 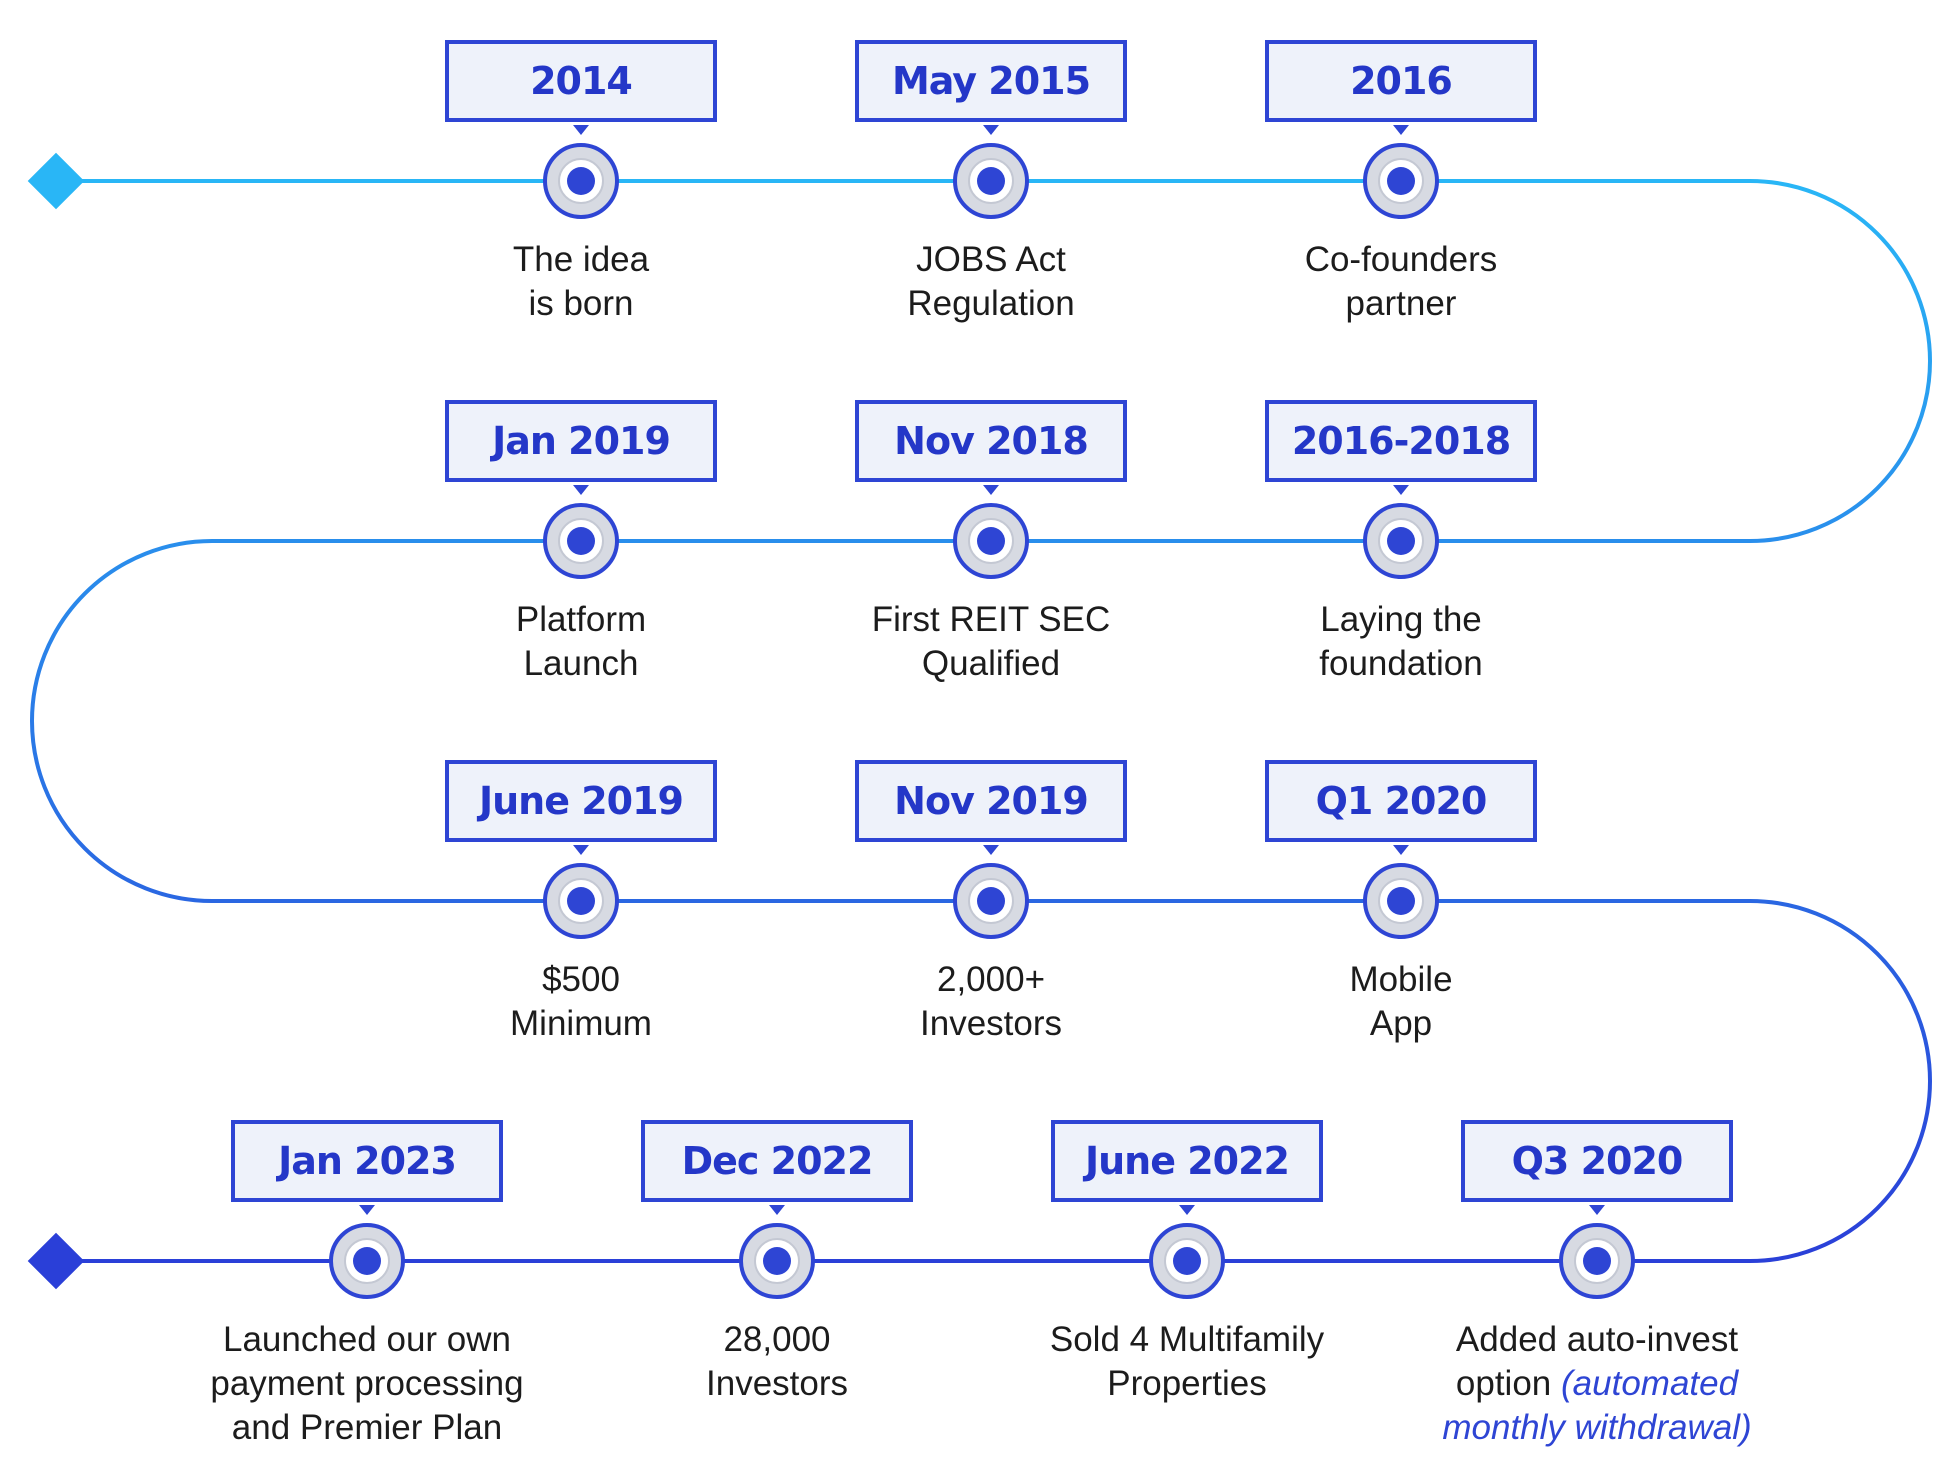 I want to click on milestone-caption: $500 Minimum, so click(x=581, y=1002).